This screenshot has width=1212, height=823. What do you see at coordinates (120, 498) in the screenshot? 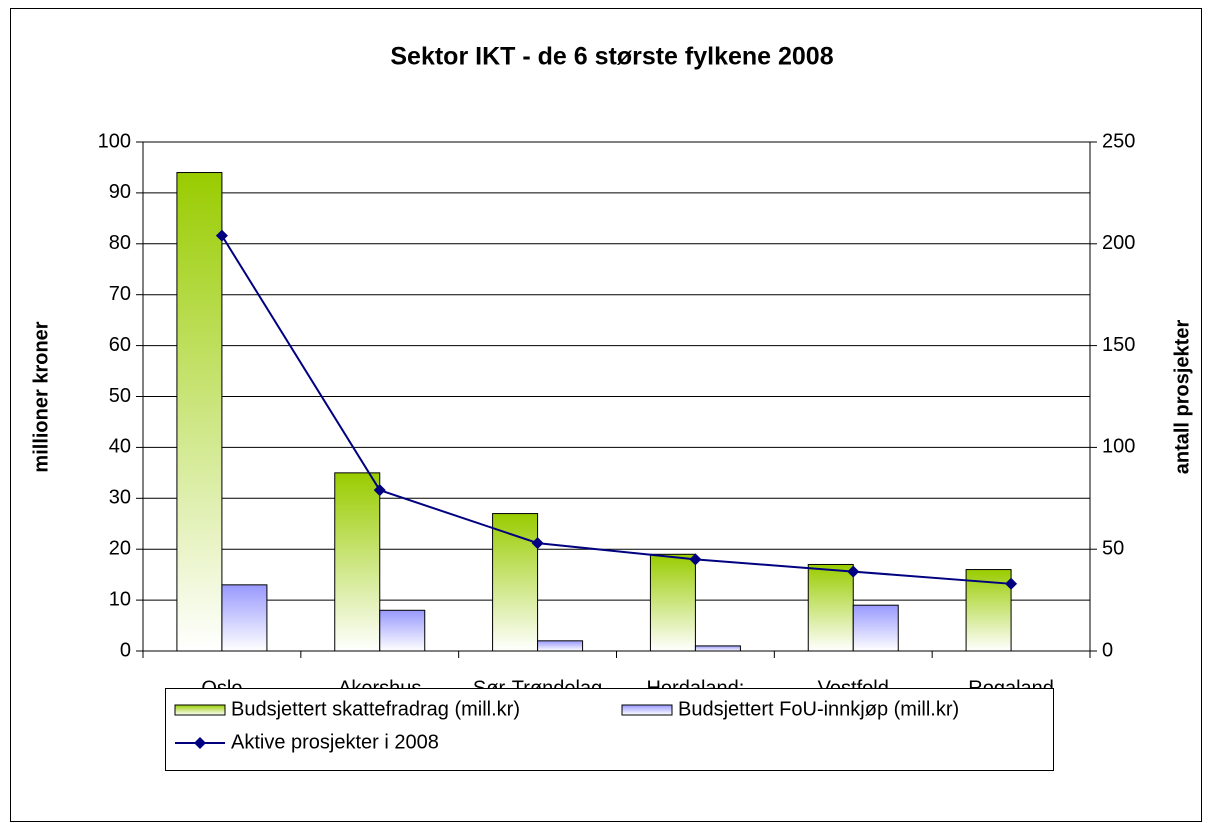
I see `y-tick-label: 30` at bounding box center [120, 498].